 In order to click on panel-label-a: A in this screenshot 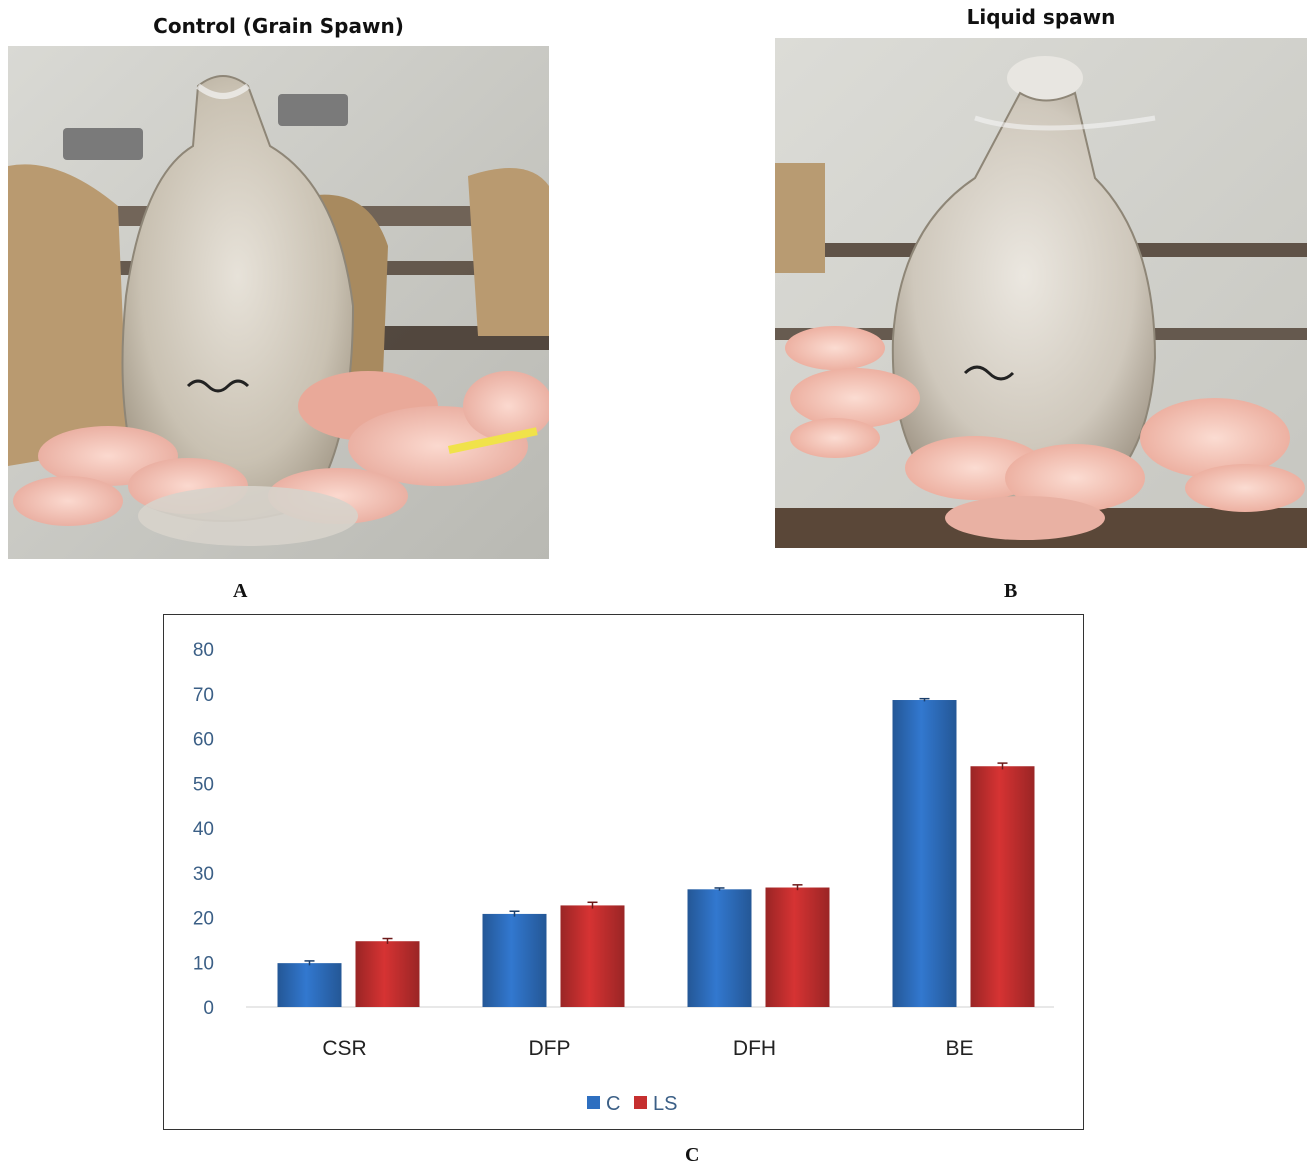, I will do `click(240, 591)`.